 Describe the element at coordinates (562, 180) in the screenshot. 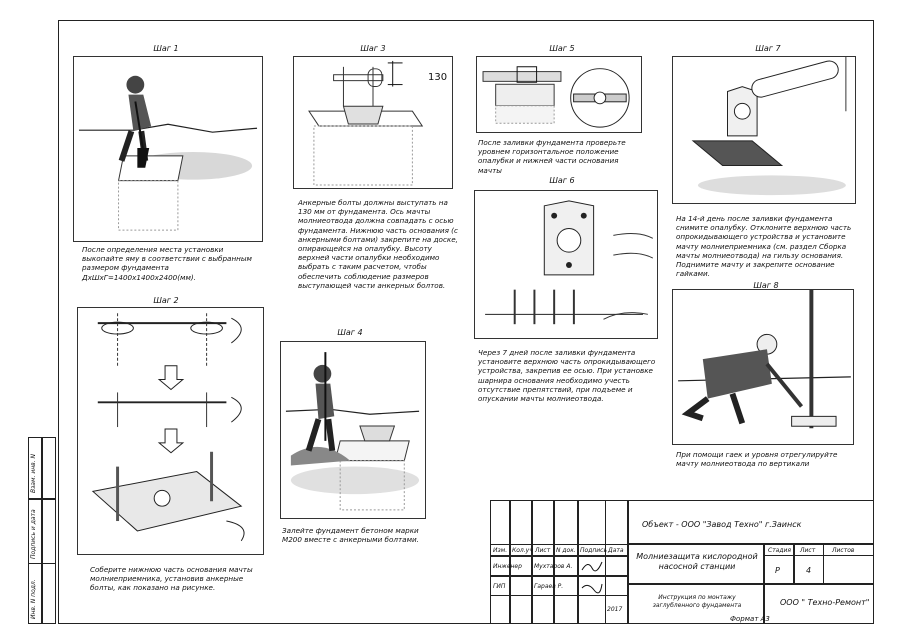

I see `step6-title: Шаг 6` at that location.